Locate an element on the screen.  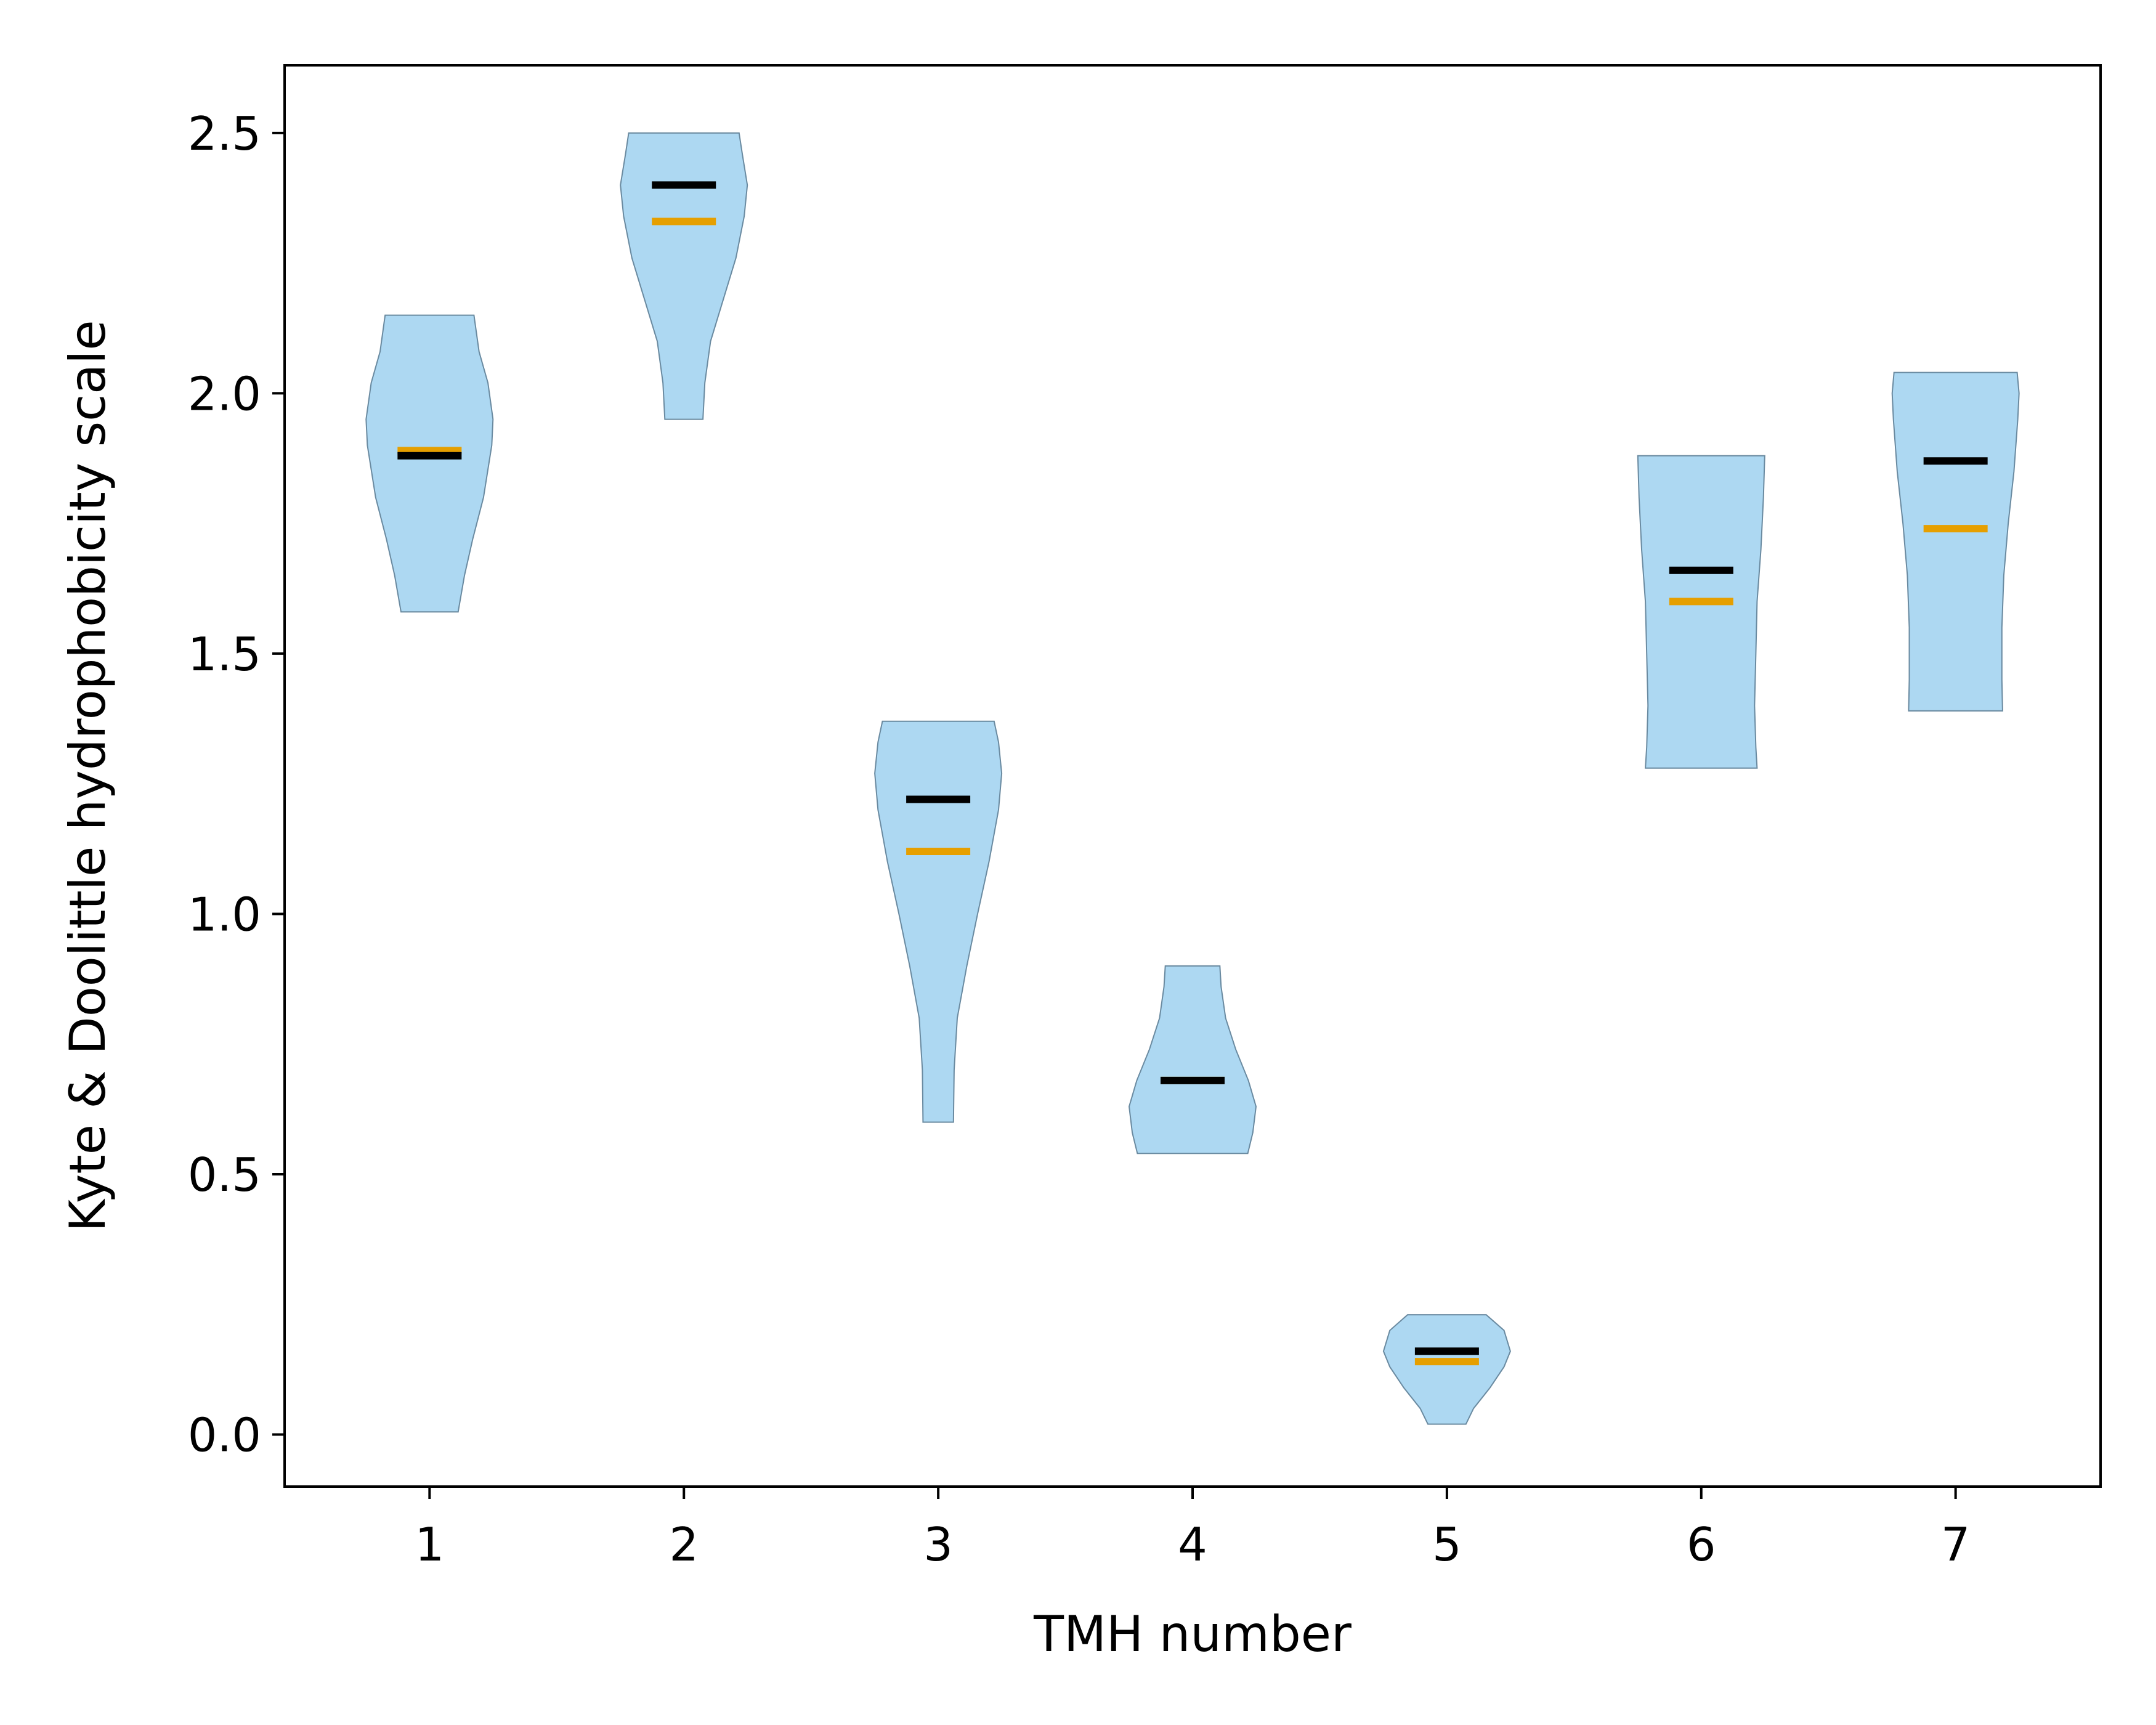
y-tick-label: 0.5 is located at coordinates (224, 1175).